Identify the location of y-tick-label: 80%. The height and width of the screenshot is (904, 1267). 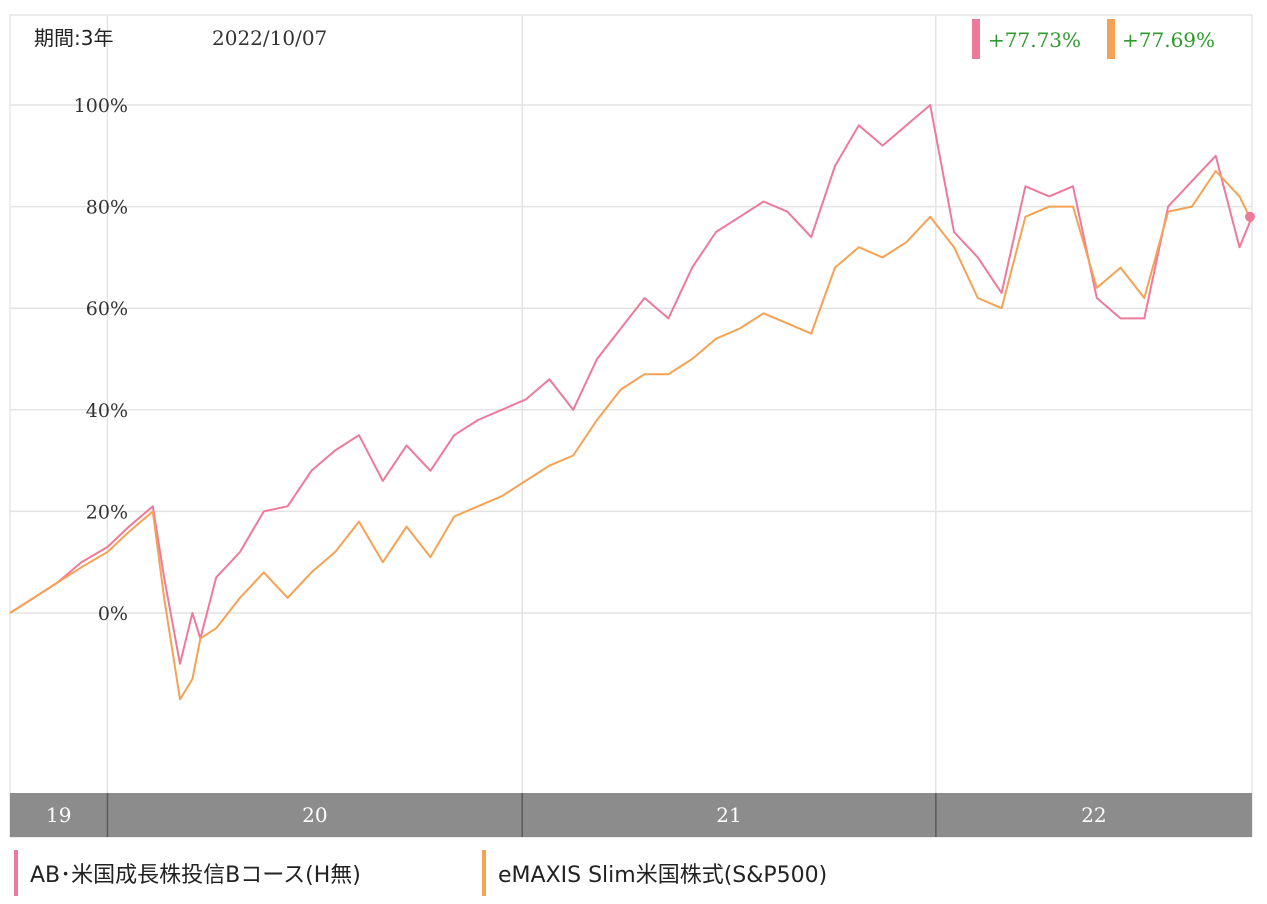
(107, 208).